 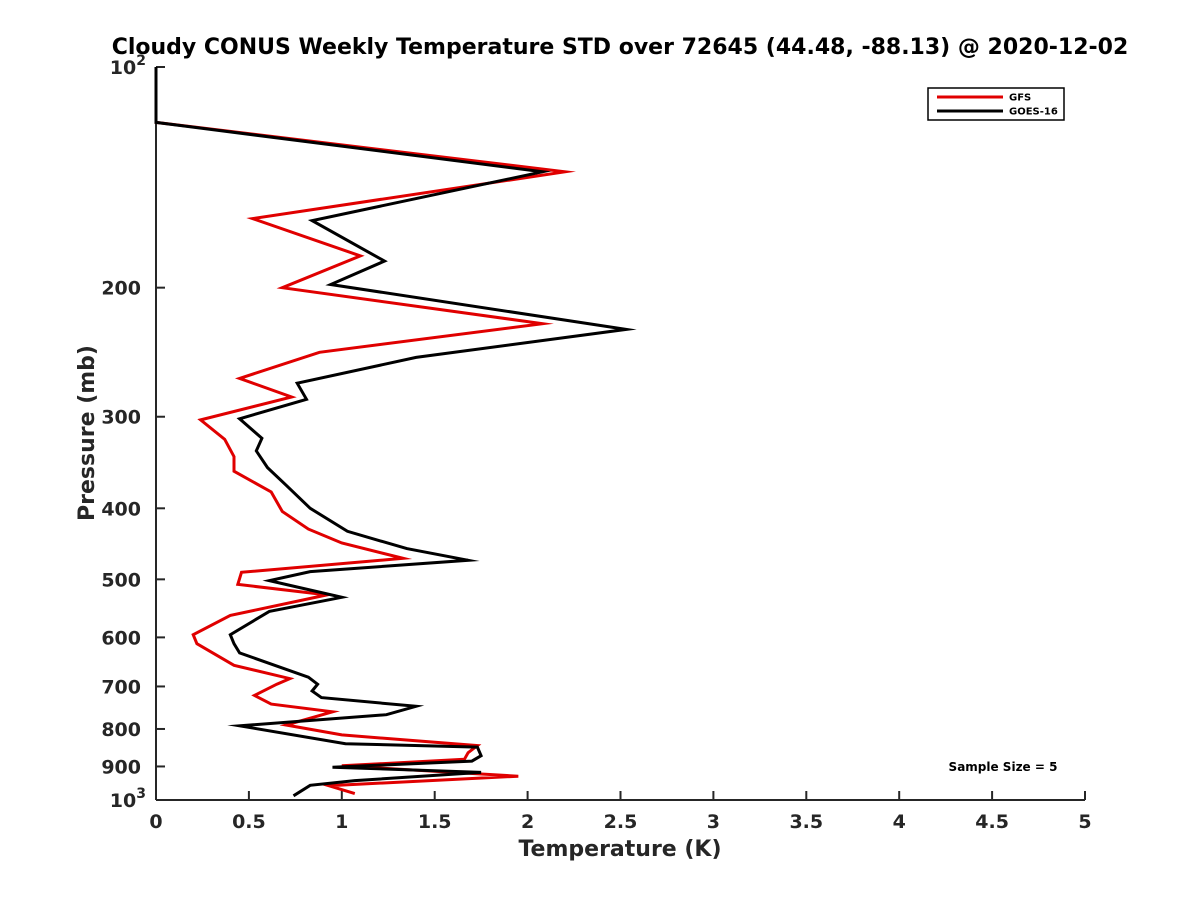 I want to click on sample-size-annotation: Sample Size = 5, so click(x=1003, y=767).